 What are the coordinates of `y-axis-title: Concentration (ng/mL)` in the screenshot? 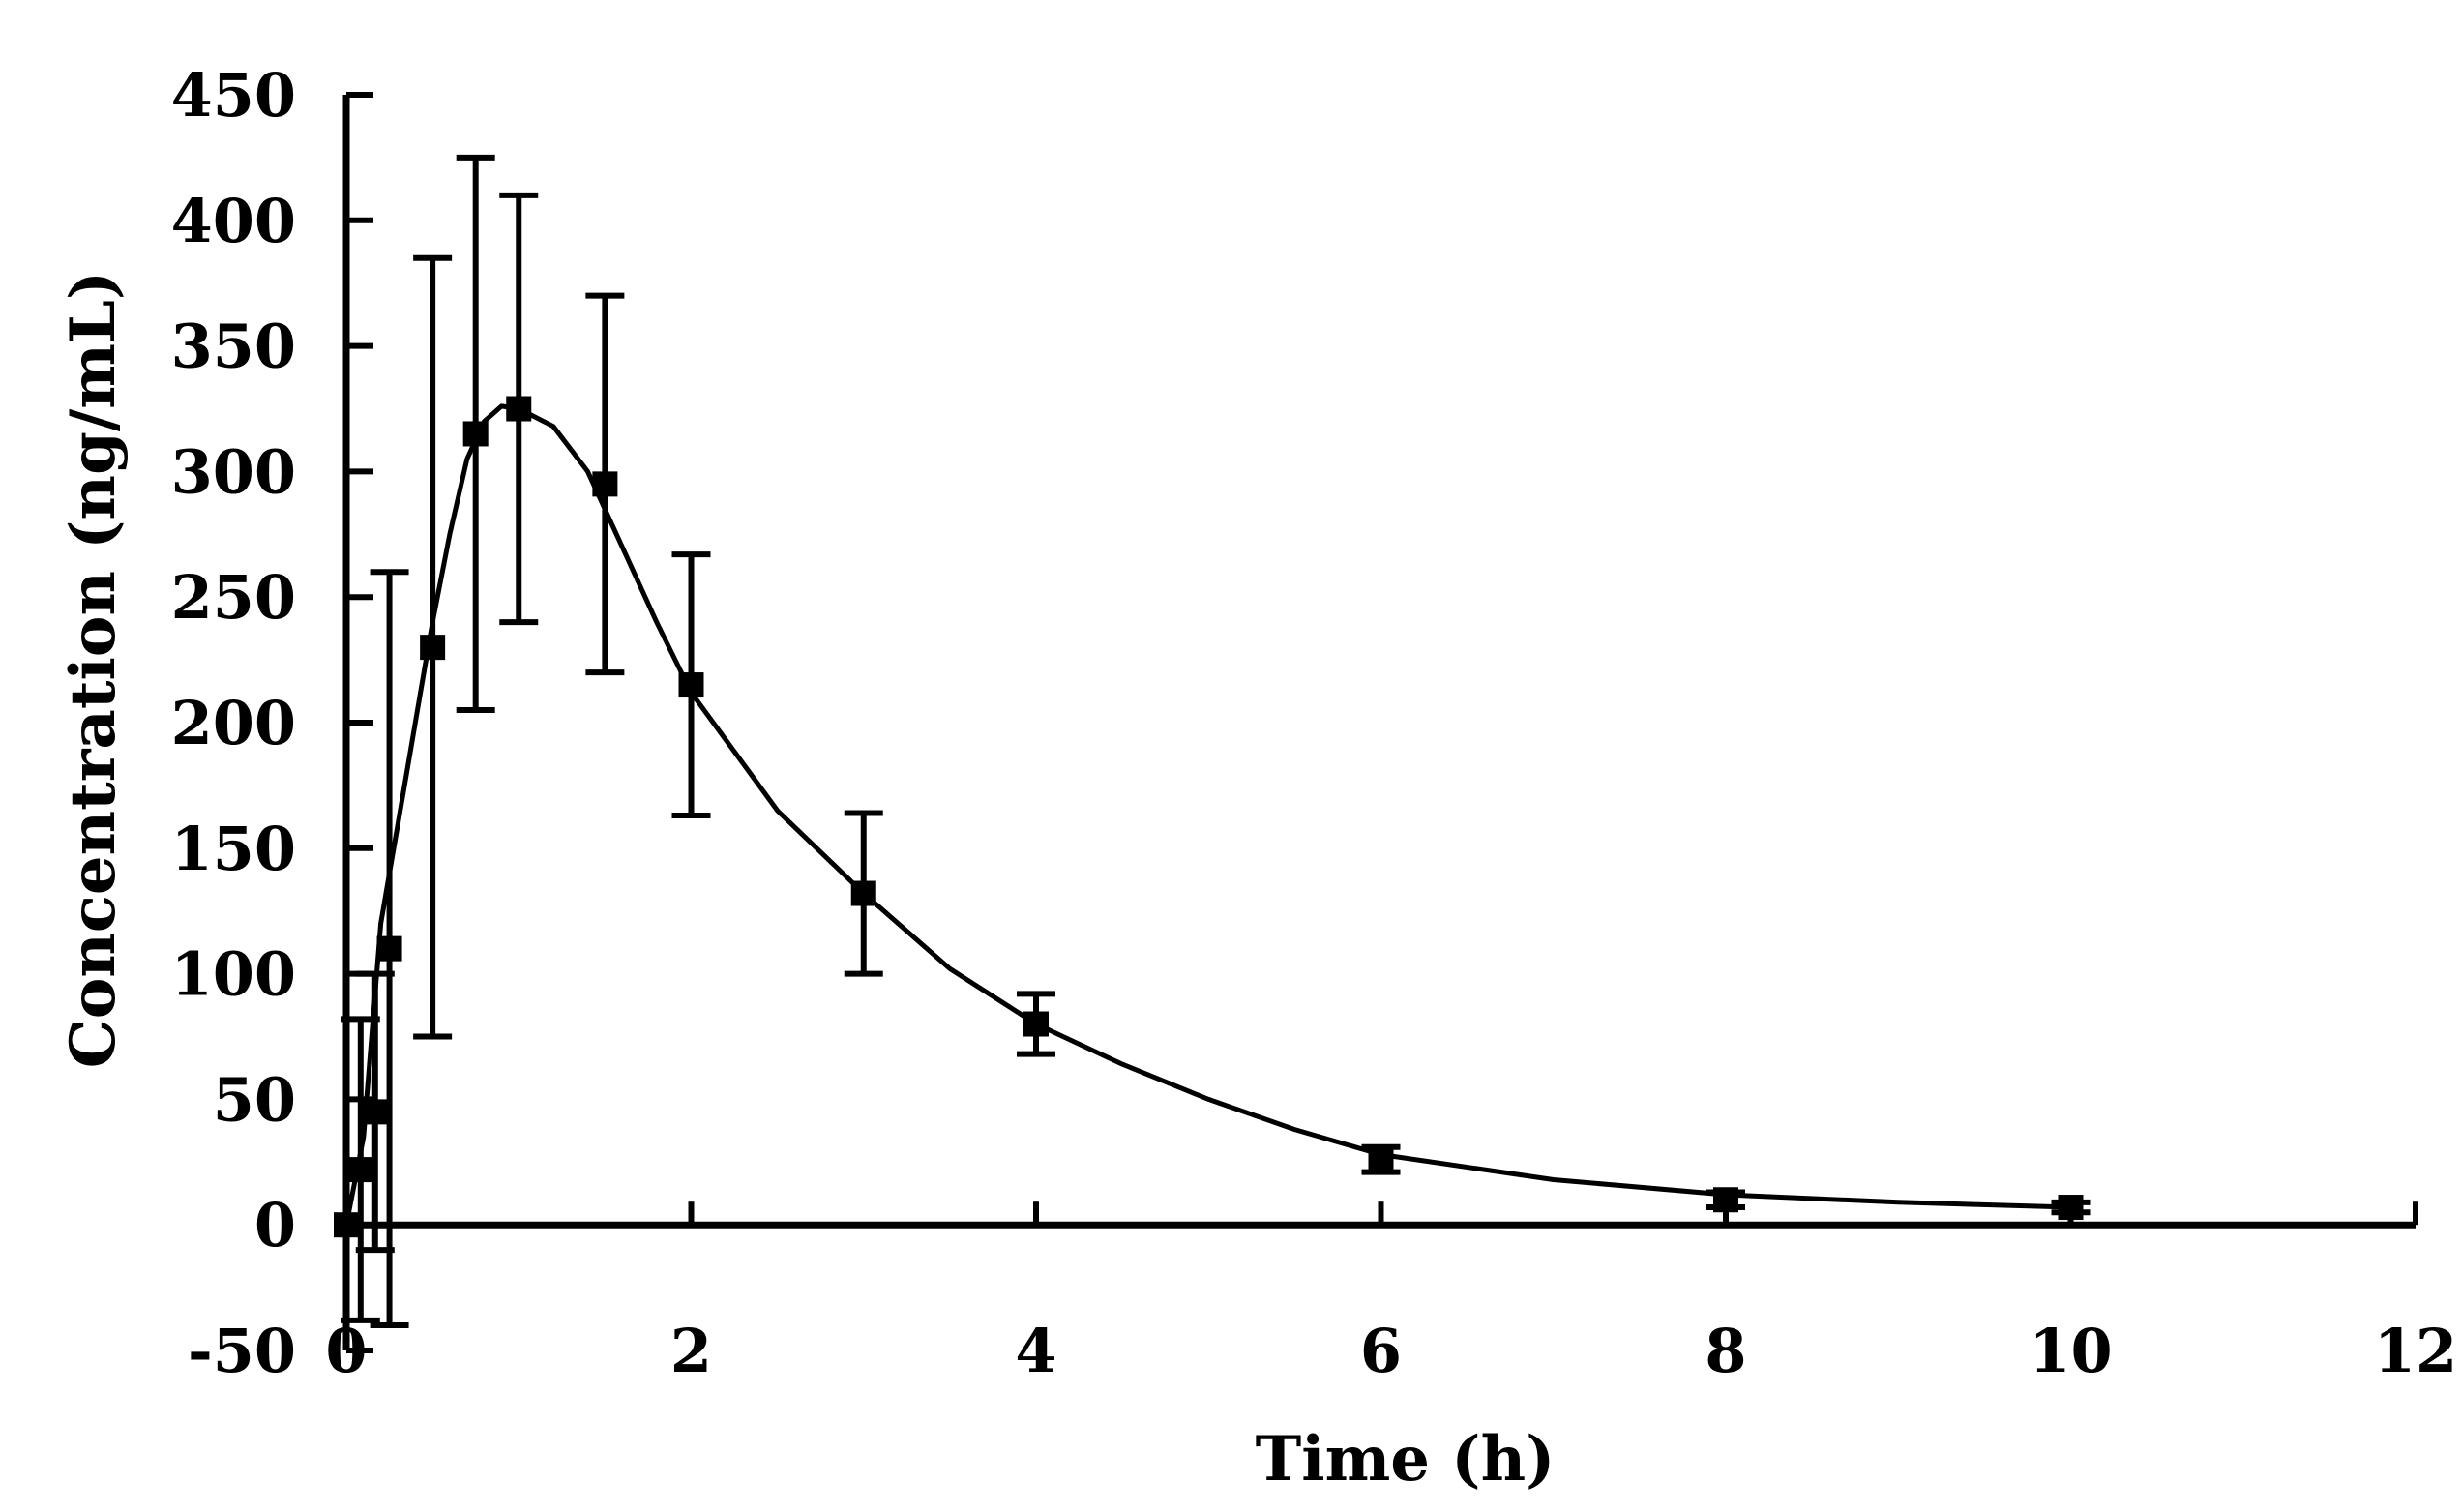 It's located at (93, 669).